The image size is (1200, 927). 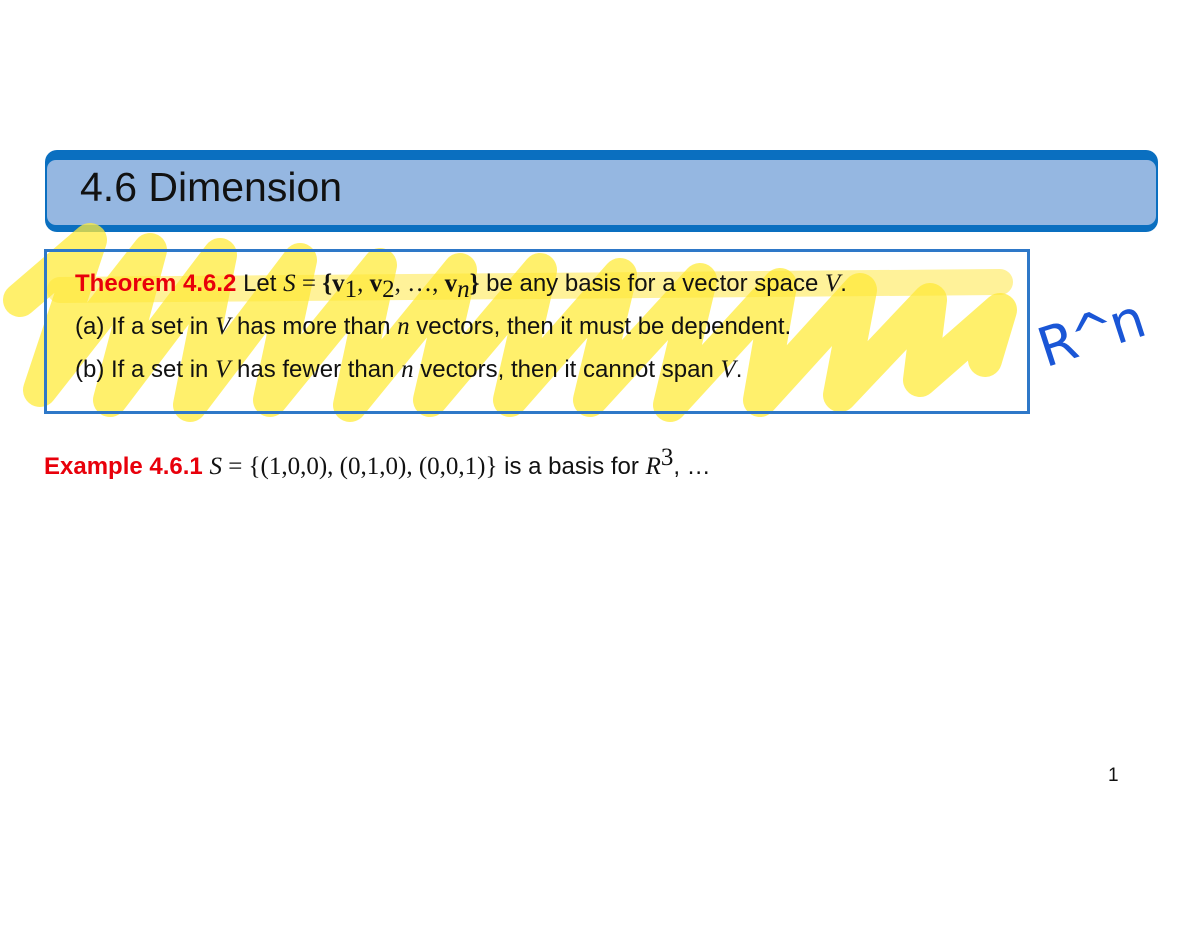 I want to click on text: vectors, then it cannot span, so click(x=567, y=369).